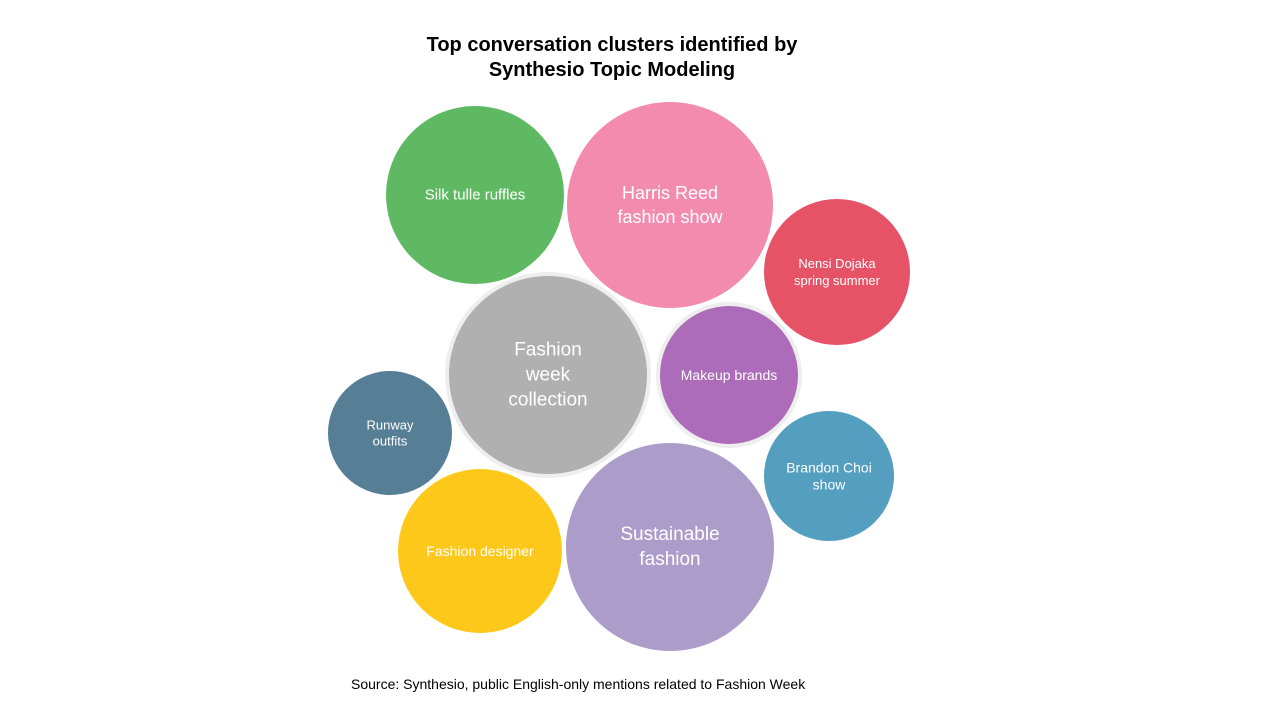 Image resolution: width=1280 pixels, height=720 pixels. I want to click on bubble-silk-tulle-ruffles: Silk tulle ruffles, so click(475, 195).